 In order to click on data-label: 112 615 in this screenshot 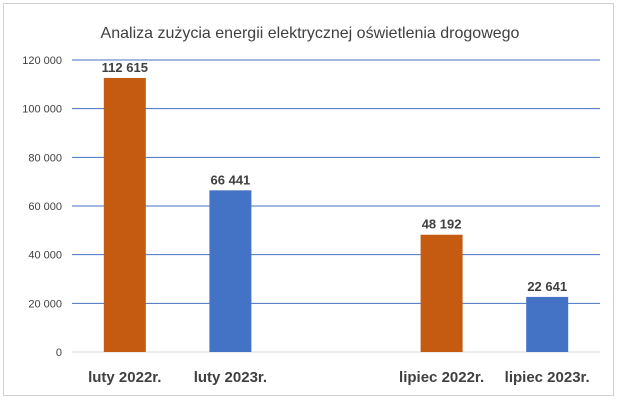, I will do `click(125, 67)`.